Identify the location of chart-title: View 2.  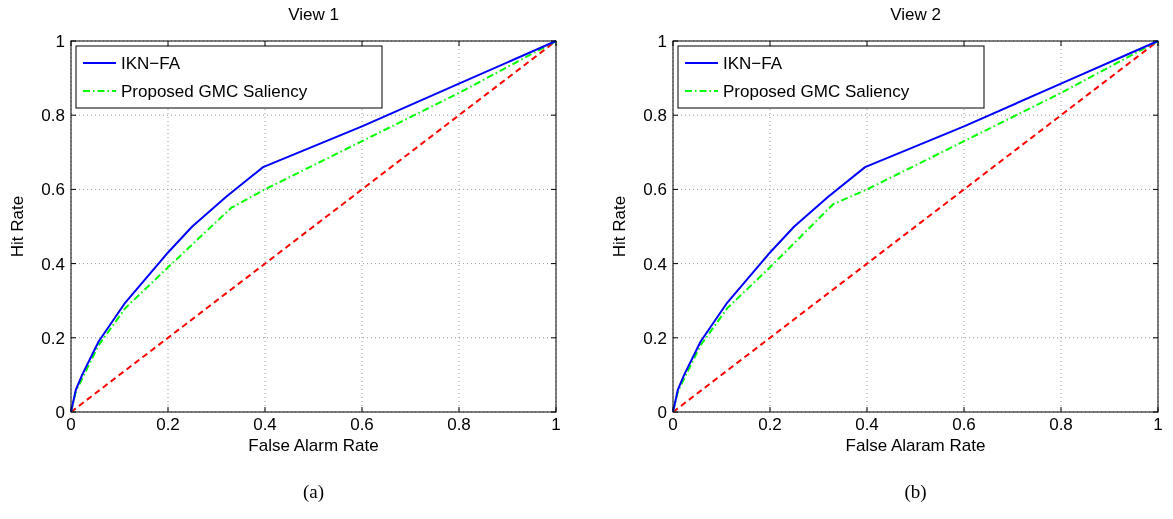
(915, 14).